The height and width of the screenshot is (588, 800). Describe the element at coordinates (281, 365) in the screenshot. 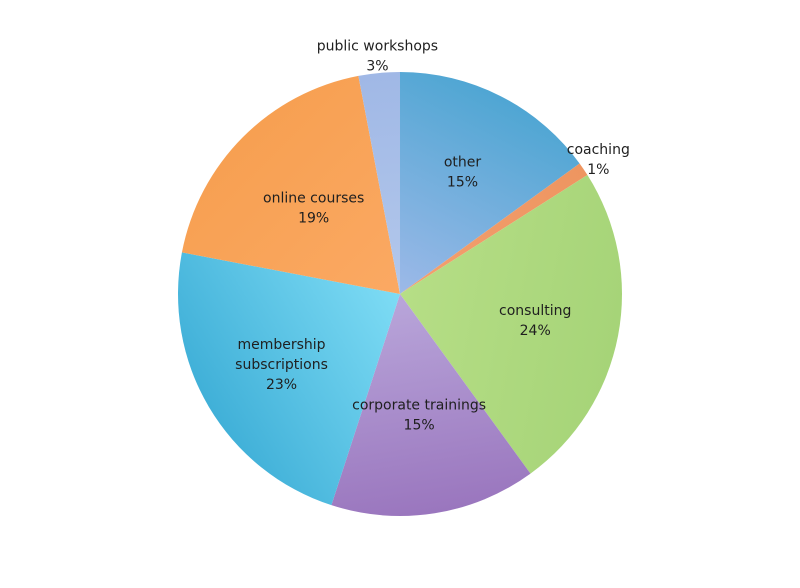

I see `slice-label-membership-subscriptions: membership subscriptions 23%` at that location.